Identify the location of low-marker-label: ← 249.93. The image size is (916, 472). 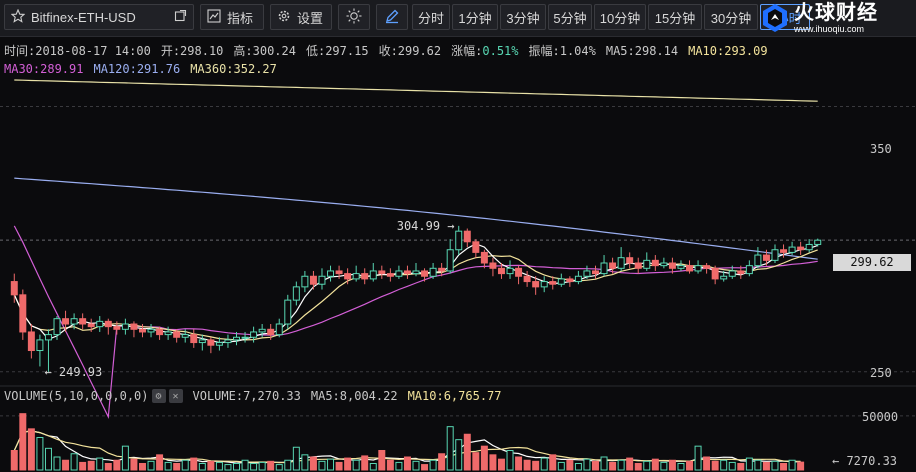
(73, 372).